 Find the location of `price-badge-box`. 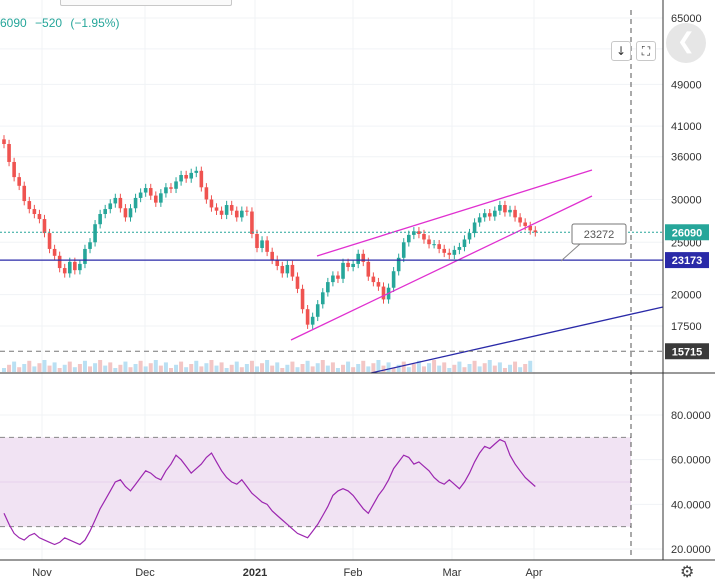

price-badge-box is located at coordinates (687, 260).